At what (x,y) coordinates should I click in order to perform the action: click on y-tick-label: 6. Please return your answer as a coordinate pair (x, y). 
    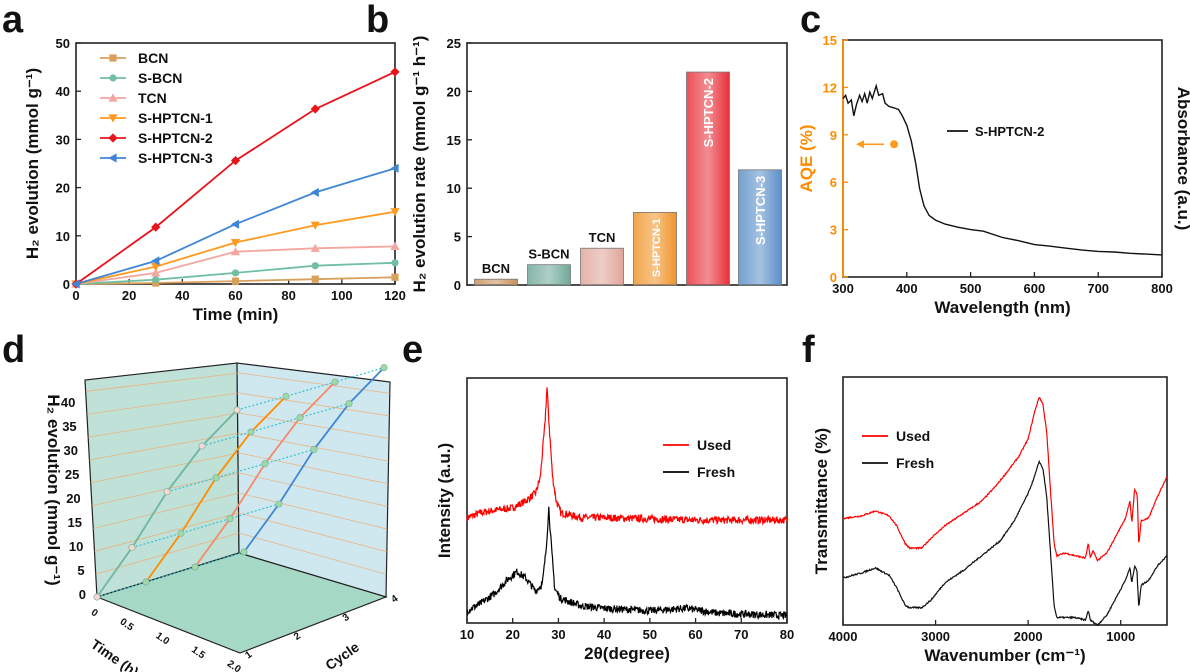
    Looking at the image, I should click on (833, 182).